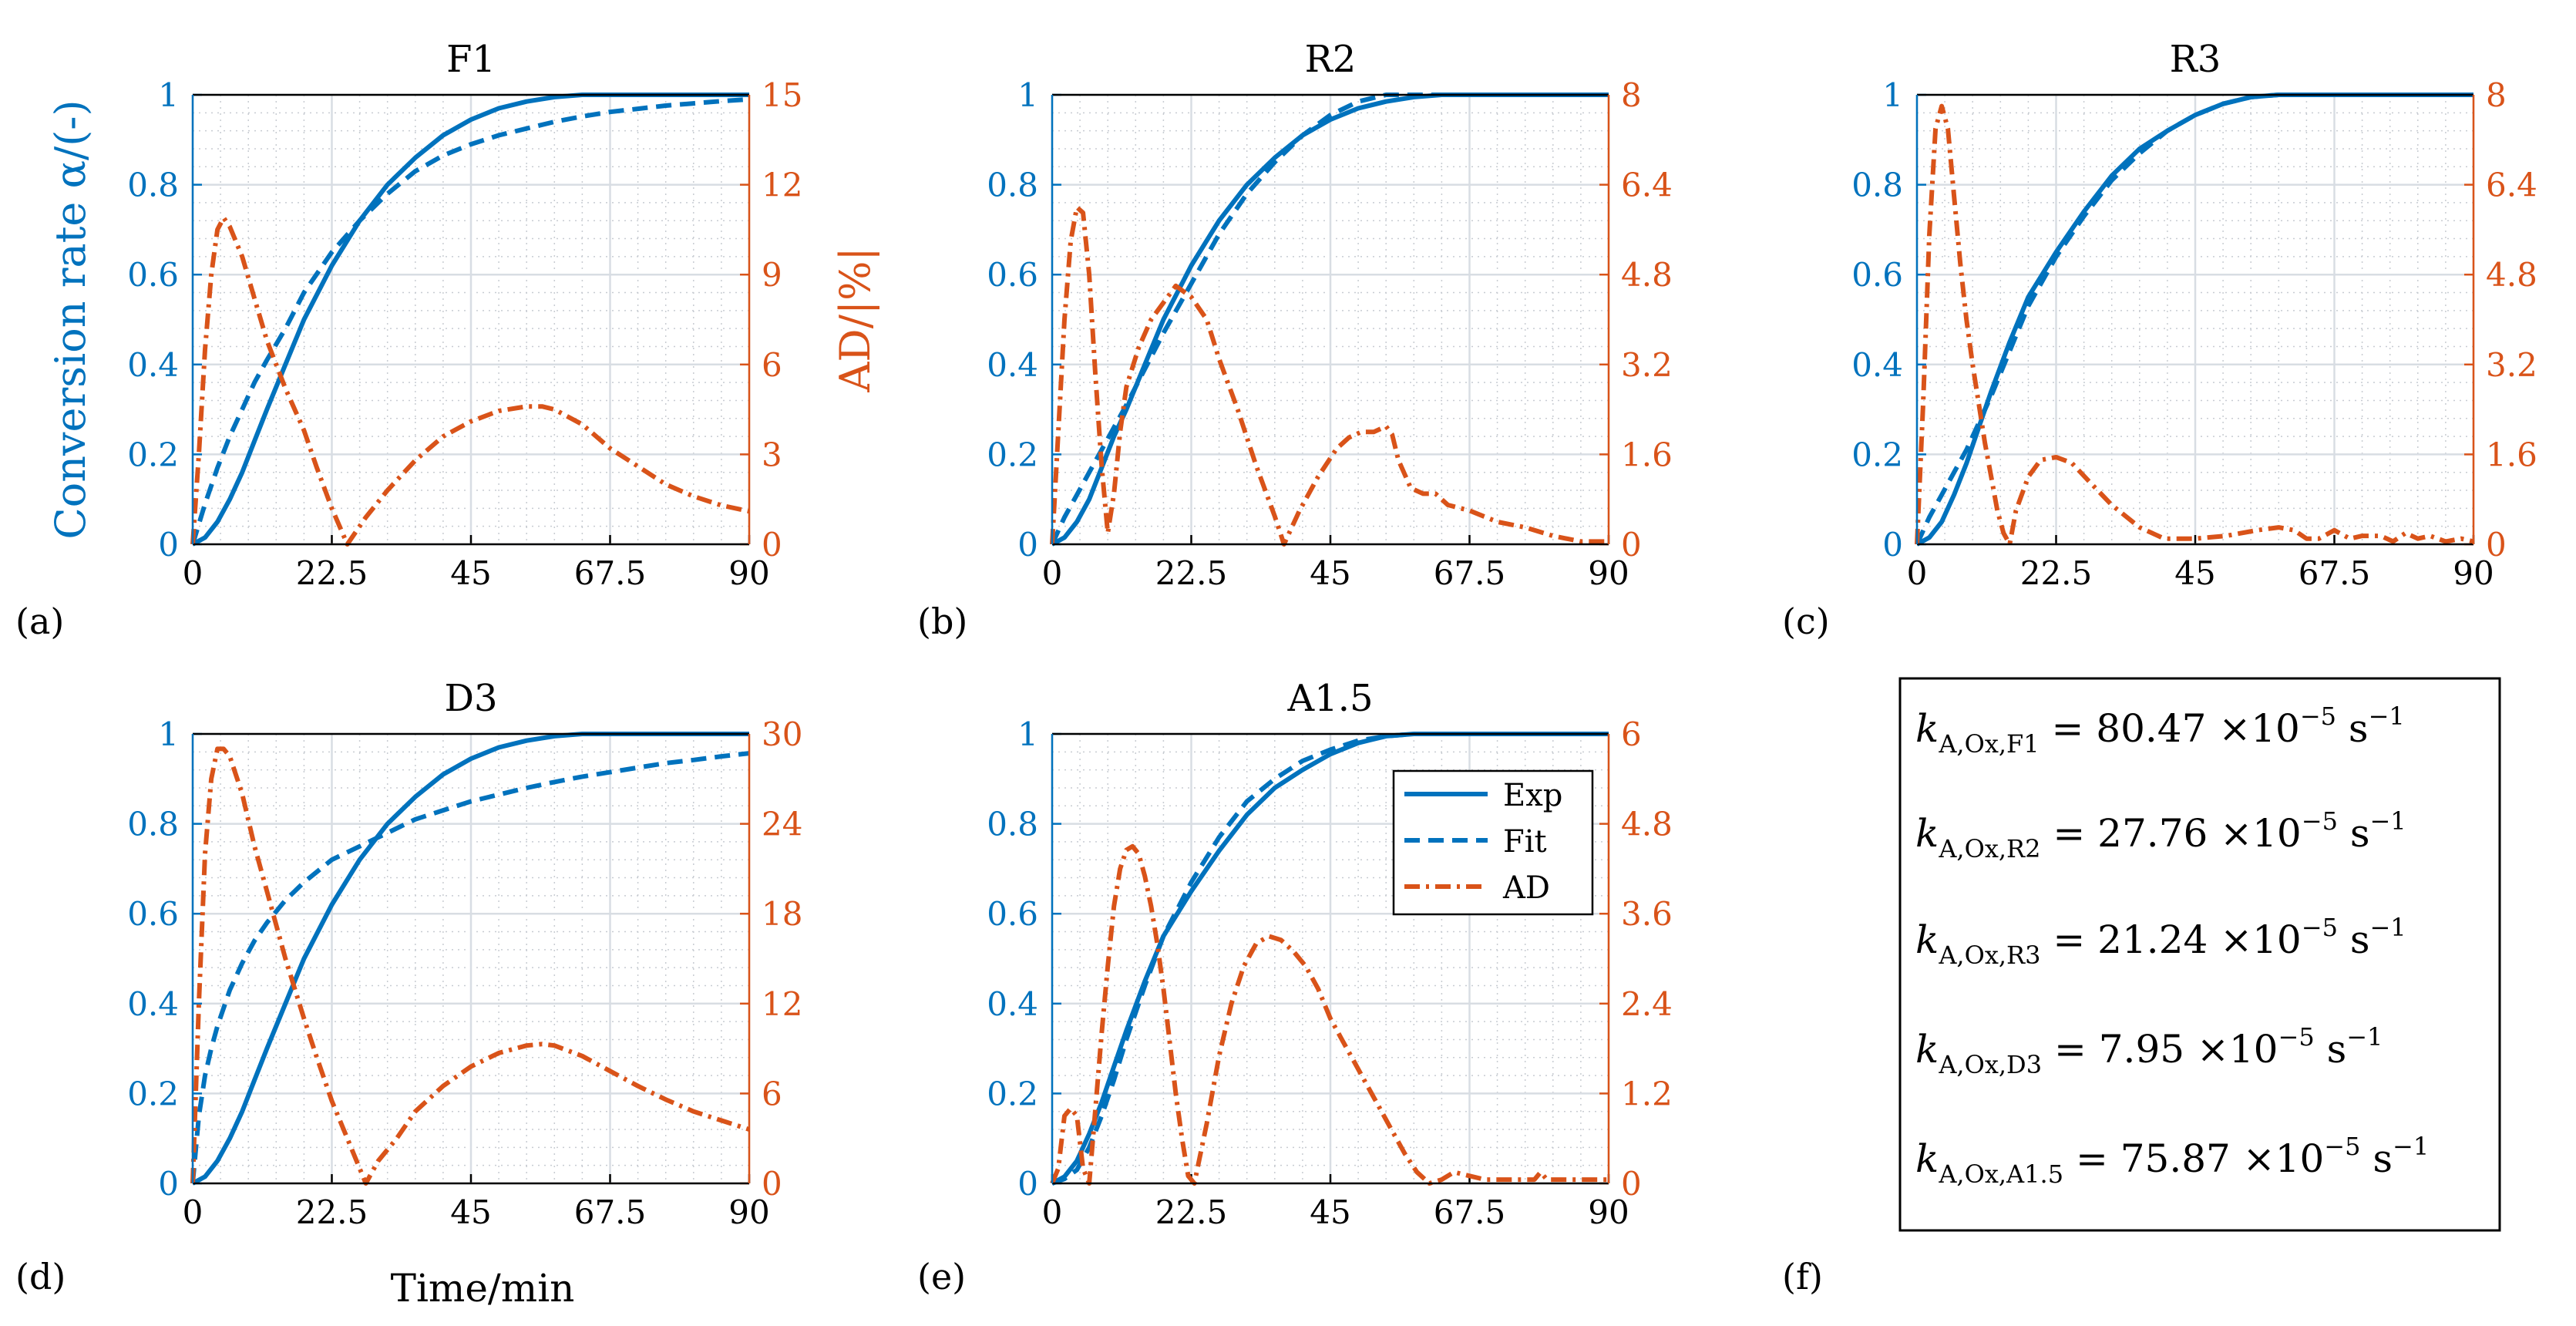  Describe the element at coordinates (772, 1093) in the screenshot. I see `y-right-tick-label: 6` at that location.